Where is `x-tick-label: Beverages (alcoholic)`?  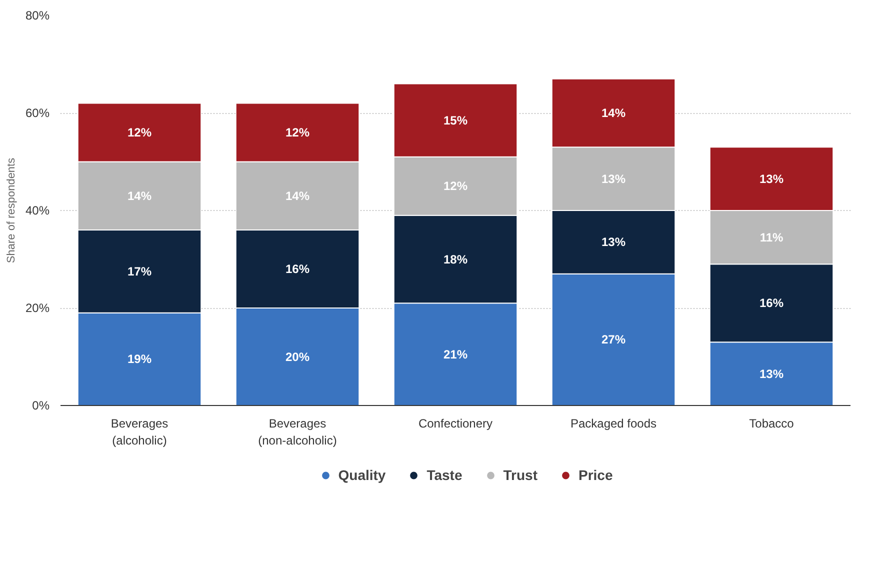 x-tick-label: Beverages (alcoholic) is located at coordinates (139, 432).